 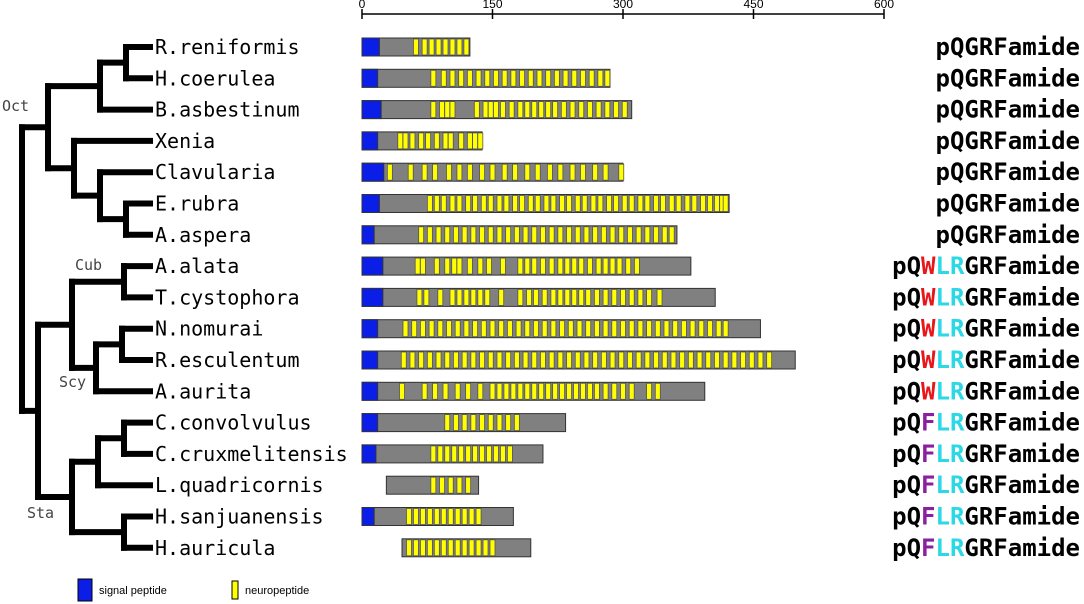 I want to click on clade-label-oct: Oct, so click(x=15, y=106).